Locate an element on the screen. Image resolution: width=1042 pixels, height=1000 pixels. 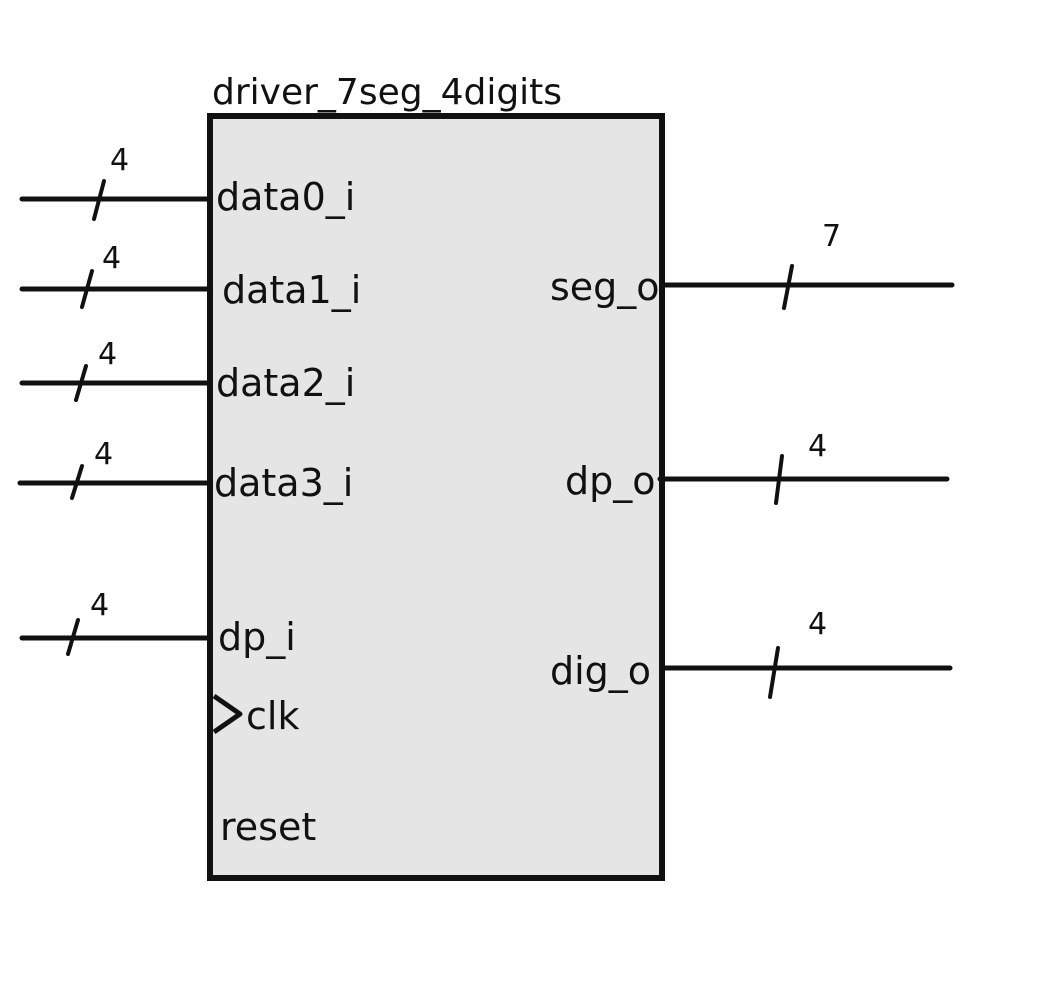
input-port-dp: 4 dp_i is located at coordinates (157, 623).